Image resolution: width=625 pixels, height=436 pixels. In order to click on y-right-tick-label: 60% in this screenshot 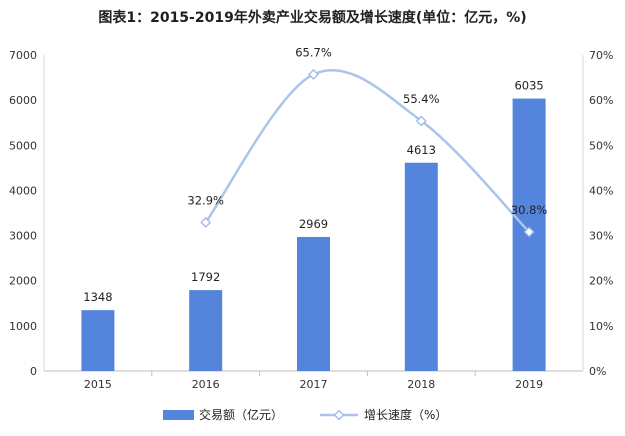, I will do `click(601, 100)`.